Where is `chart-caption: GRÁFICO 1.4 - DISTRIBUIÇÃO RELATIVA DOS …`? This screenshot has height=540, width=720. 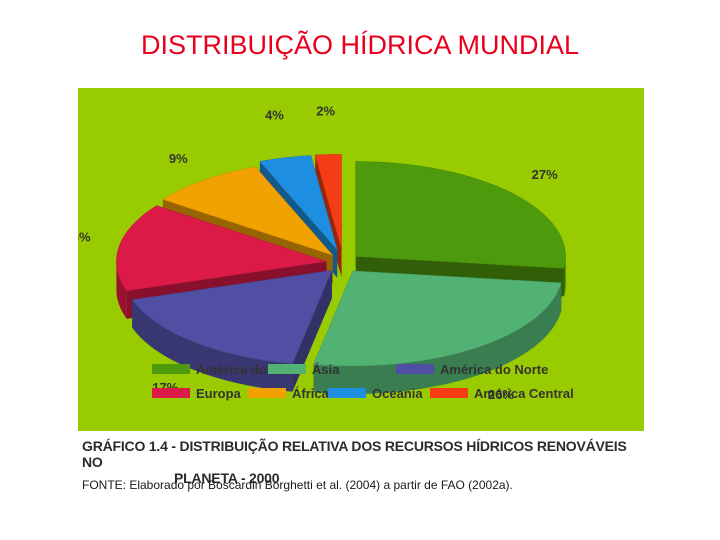
chart-caption: GRÁFICO 1.4 - DISTRIBUIÇÃO RELATIVA DOS … is located at coordinates (362, 462).